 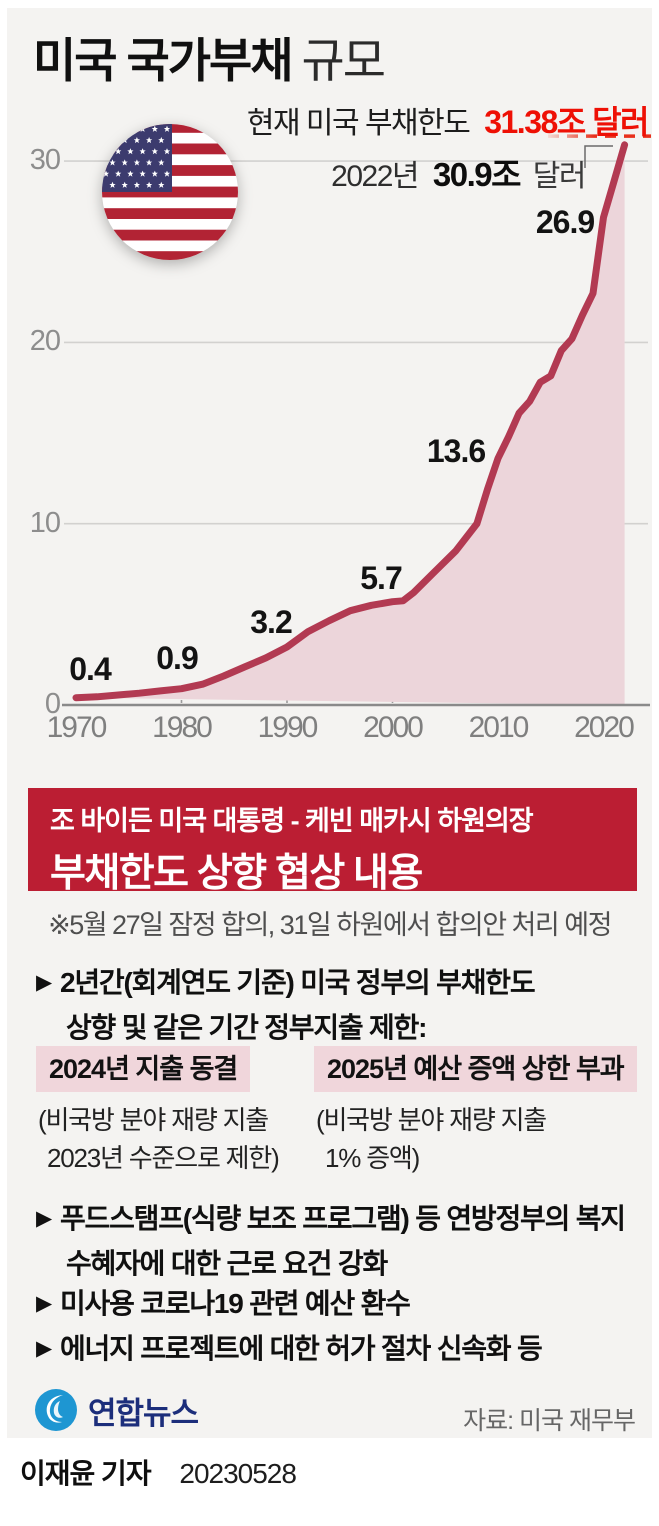 I want to click on chip-2025-cap: 2025년 예산 증액 상한 부과, so click(x=475, y=1069).